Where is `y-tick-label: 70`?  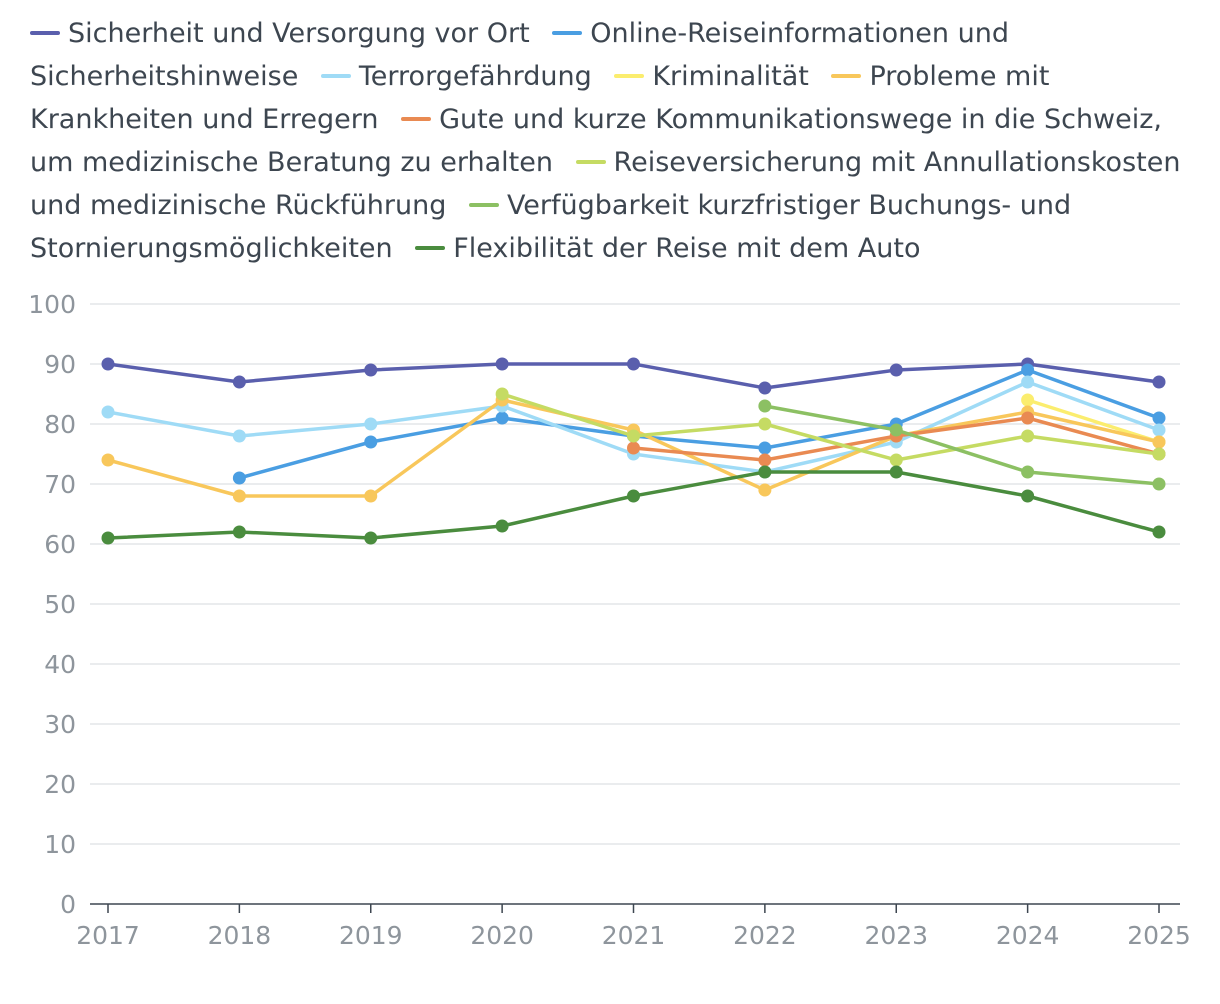
y-tick-label: 70 is located at coordinates (60, 484).